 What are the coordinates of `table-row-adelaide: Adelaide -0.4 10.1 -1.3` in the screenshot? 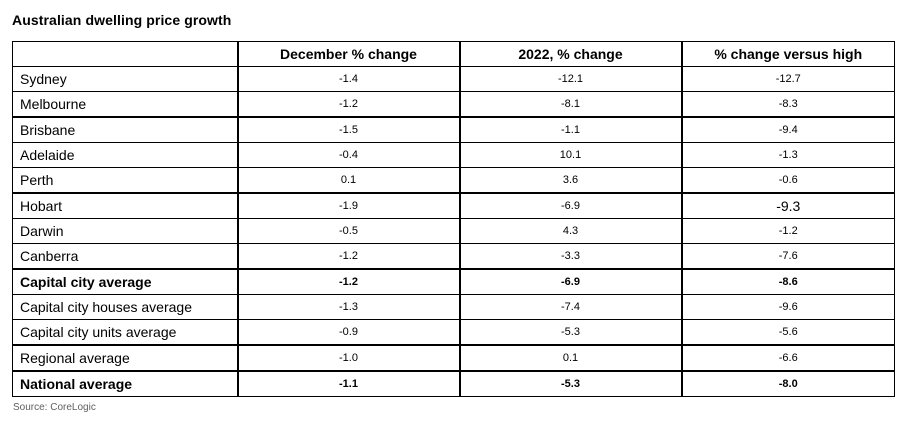 It's located at (453, 155).